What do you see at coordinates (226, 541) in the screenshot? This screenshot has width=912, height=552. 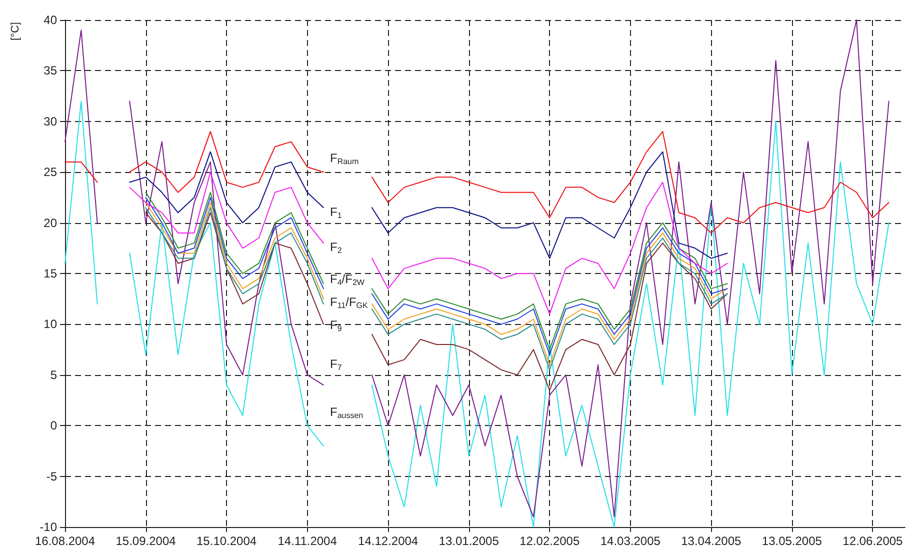 I see `x-tick-label: 15.10.2004` at bounding box center [226, 541].